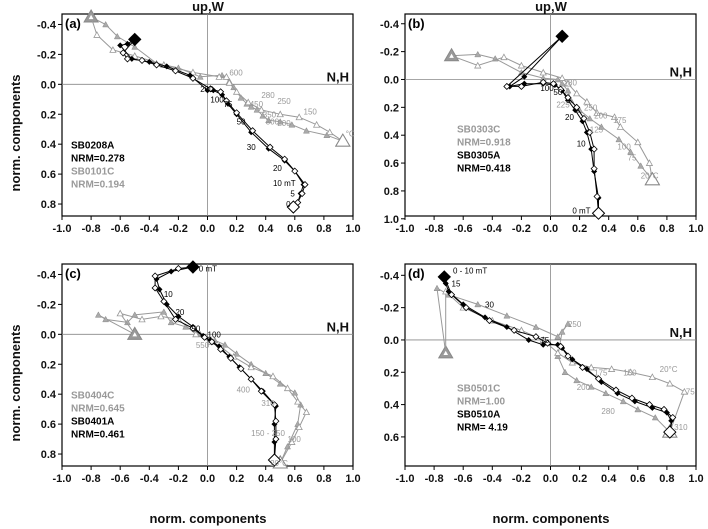  What do you see at coordinates (120, 229) in the screenshot?
I see `x-tick-label-a-2: -0.6` at bounding box center [120, 229].